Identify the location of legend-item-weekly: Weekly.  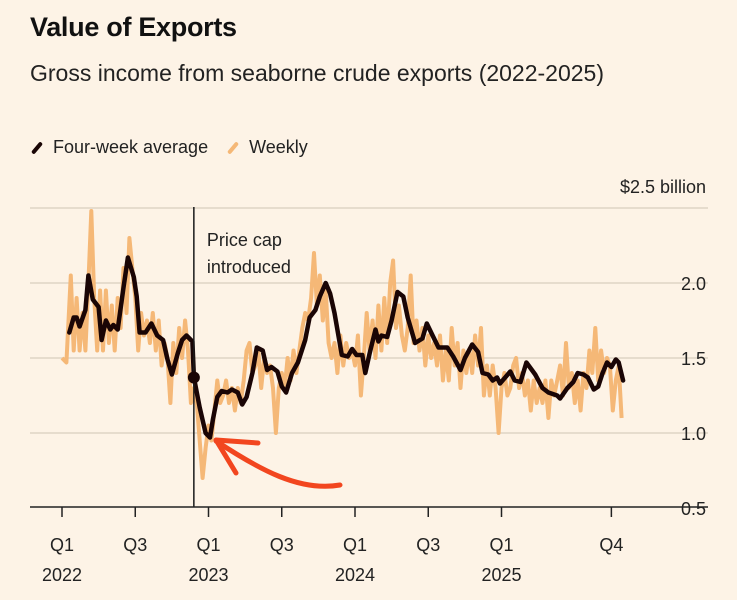
(267, 147).